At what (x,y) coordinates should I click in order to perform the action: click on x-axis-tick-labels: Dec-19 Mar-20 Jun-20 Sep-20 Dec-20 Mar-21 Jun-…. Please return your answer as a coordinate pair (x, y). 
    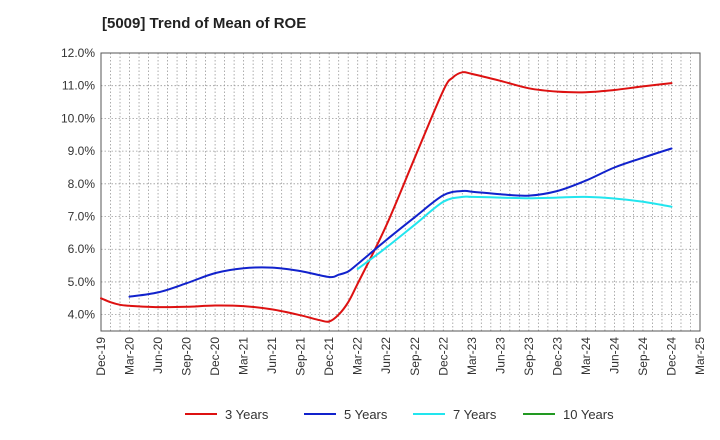
    Looking at the image, I should click on (400, 356).